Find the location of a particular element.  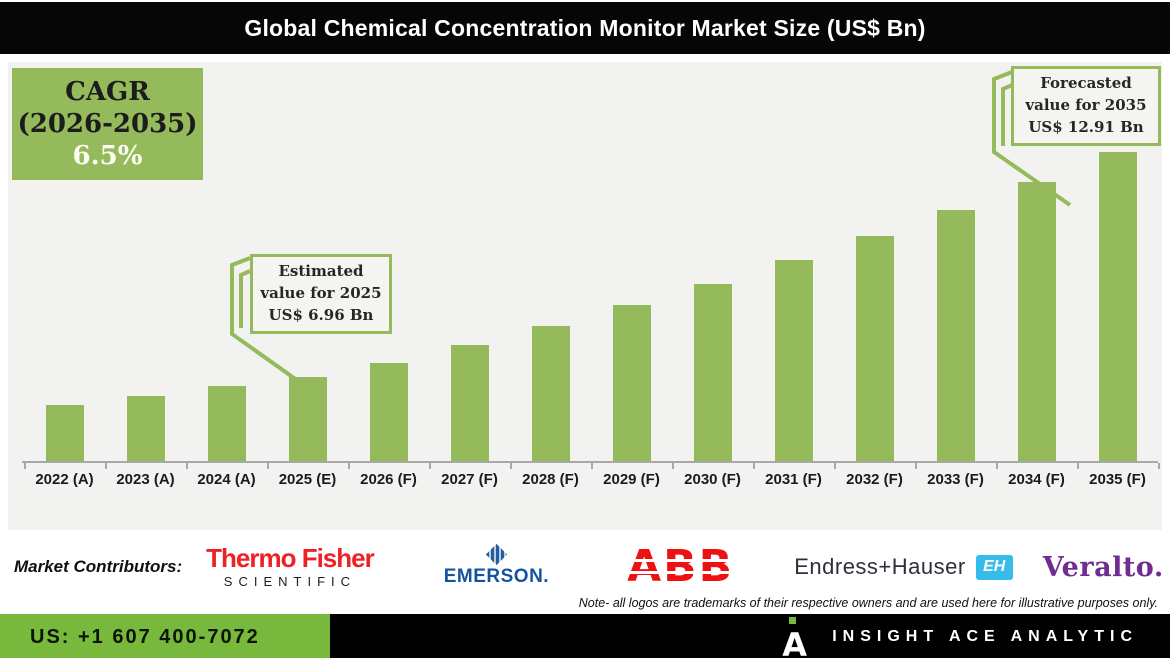

contact-phone-block: US: +1 607 400-7072 is located at coordinates (165, 636).